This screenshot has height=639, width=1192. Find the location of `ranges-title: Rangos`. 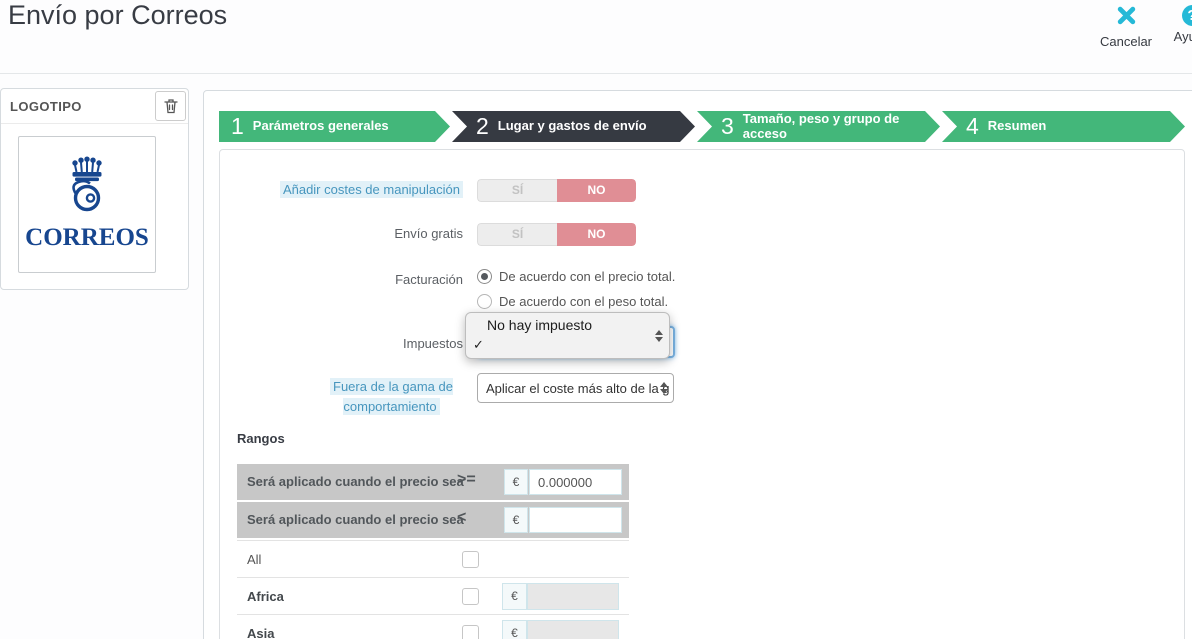

ranges-title: Rangos is located at coordinates (261, 438).